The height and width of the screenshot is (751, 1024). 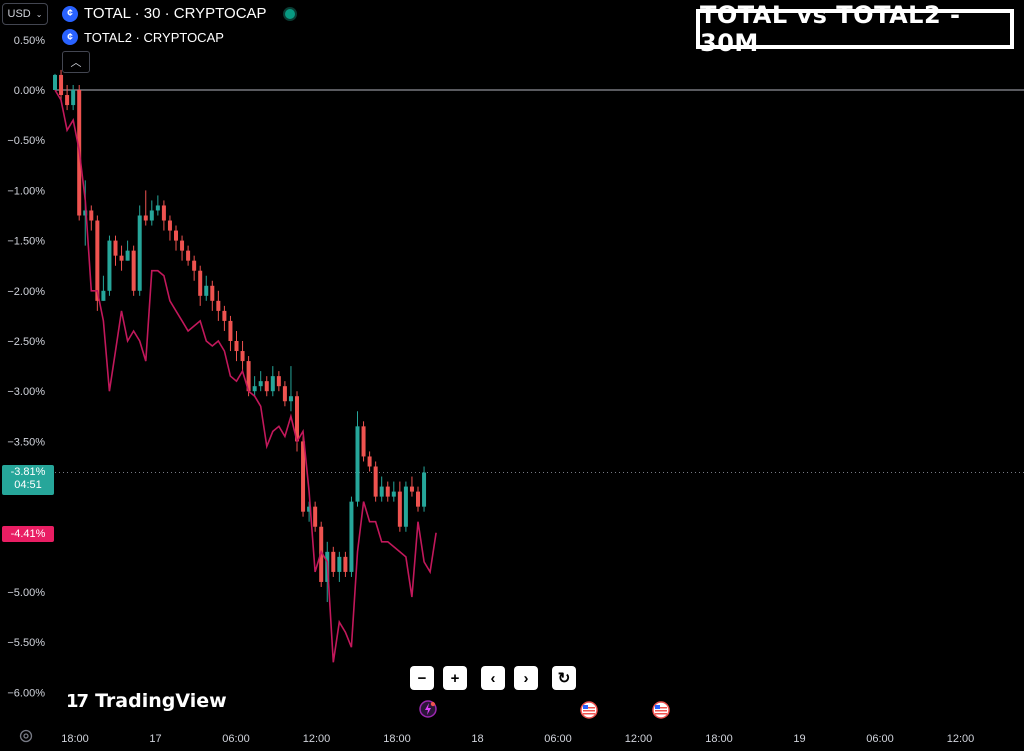 I want to click on total2-price-badge: -4.41%, so click(x=28, y=534).